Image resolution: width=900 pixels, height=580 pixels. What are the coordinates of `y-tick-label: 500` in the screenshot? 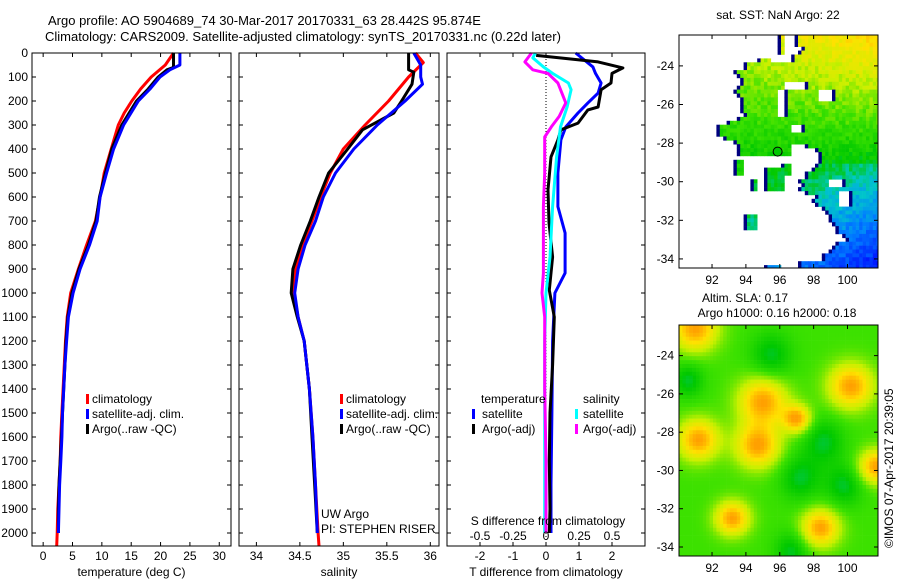 It's located at (18, 173).